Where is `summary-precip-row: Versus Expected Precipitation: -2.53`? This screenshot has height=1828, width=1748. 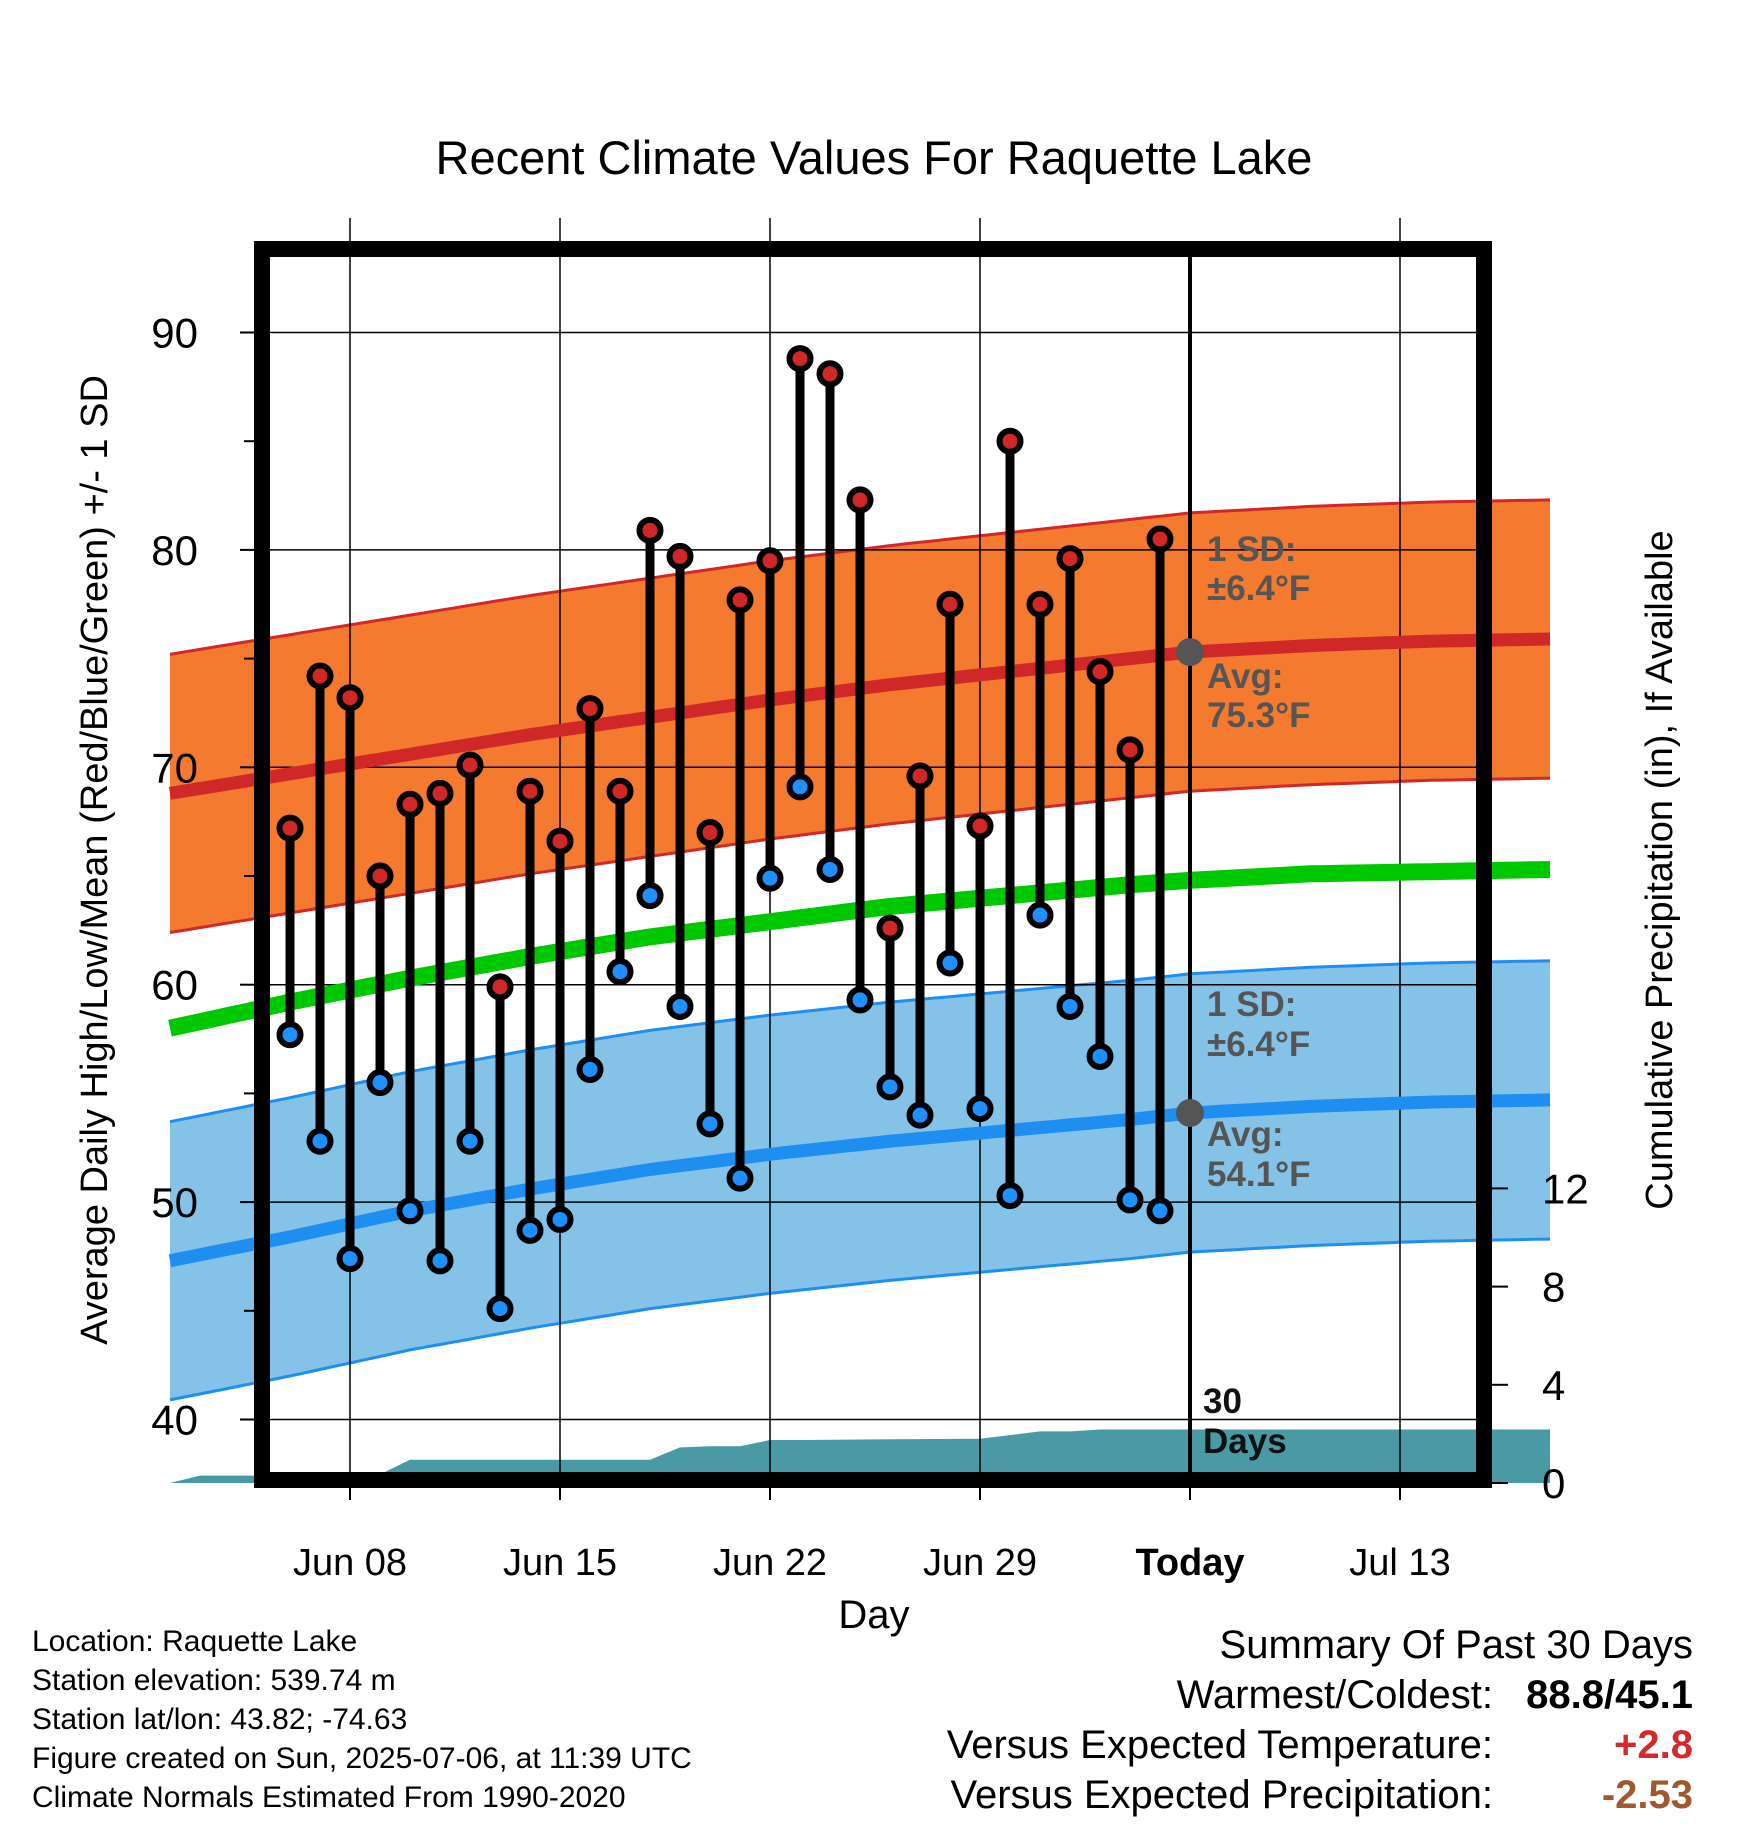
summary-precip-row: Versus Expected Precipitation: -2.53 is located at coordinates (1320, 1795).